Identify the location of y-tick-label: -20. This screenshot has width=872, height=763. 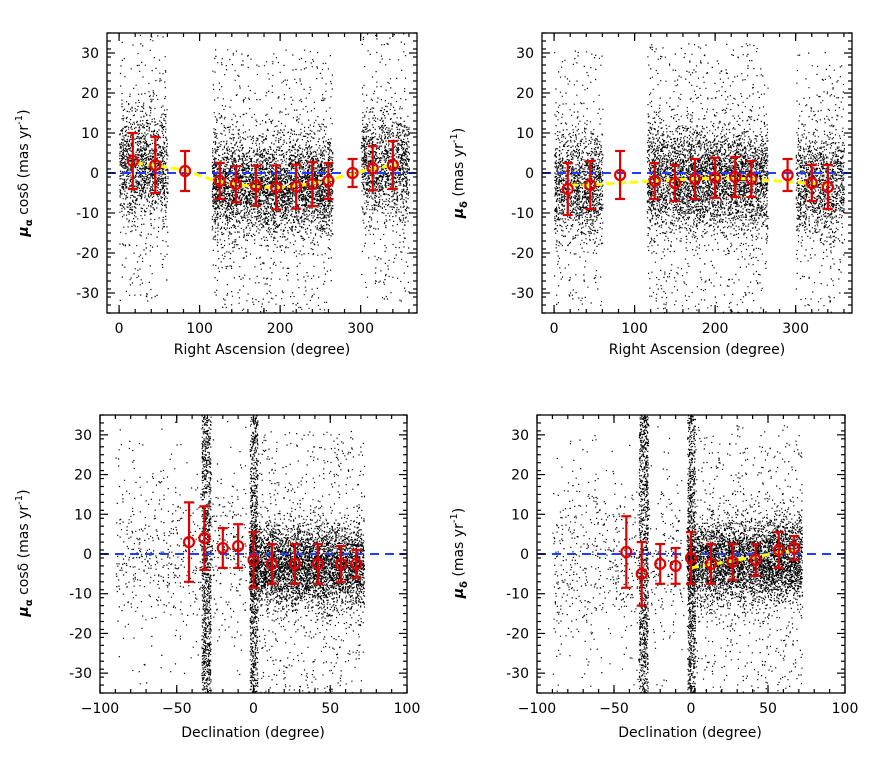
(87, 254).